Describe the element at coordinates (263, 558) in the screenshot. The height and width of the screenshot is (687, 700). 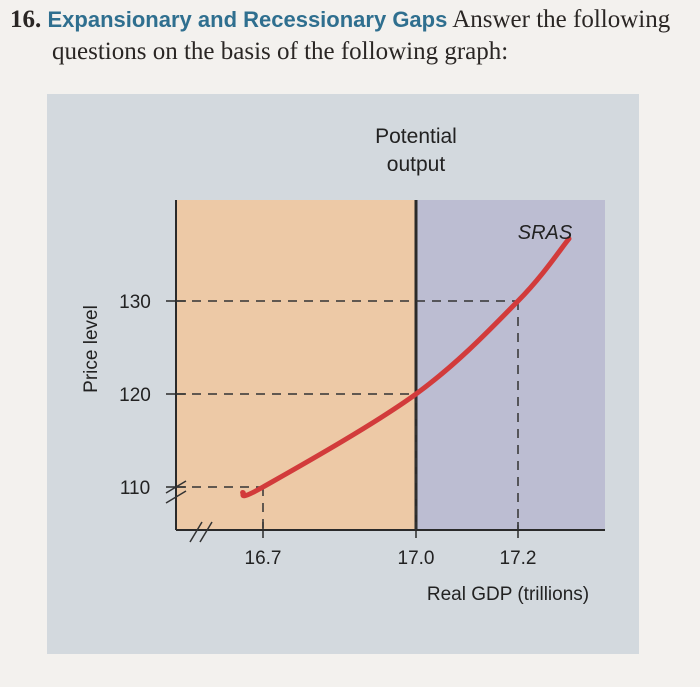
I see `x-tick-label: 16.7` at that location.